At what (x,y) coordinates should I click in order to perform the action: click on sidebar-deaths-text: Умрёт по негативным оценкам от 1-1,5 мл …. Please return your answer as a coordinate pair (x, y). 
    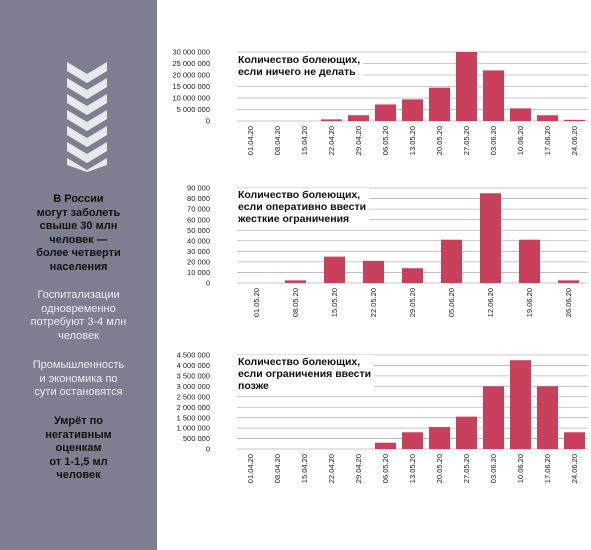
    Looking at the image, I should click on (78, 448).